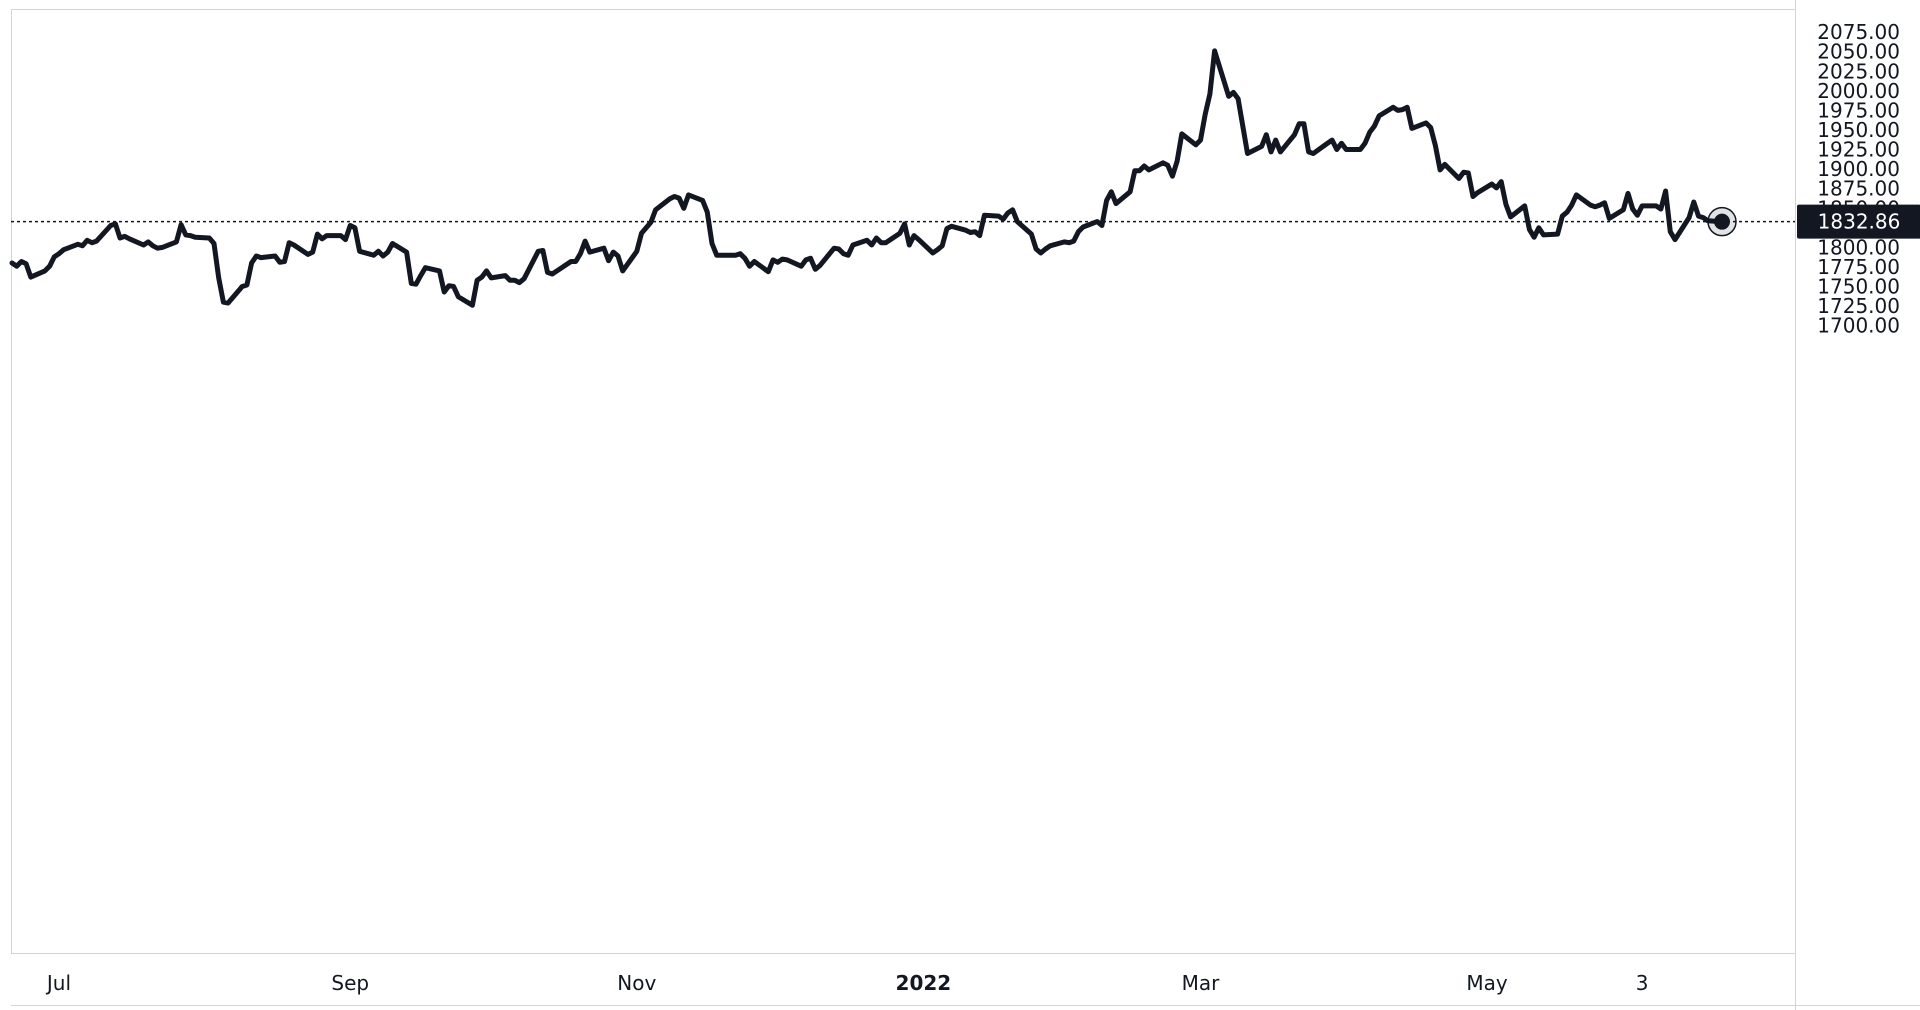 The width and height of the screenshot is (1920, 1010). What do you see at coordinates (1858, 91) in the screenshot?
I see `y-tick-label: 2000.00` at bounding box center [1858, 91].